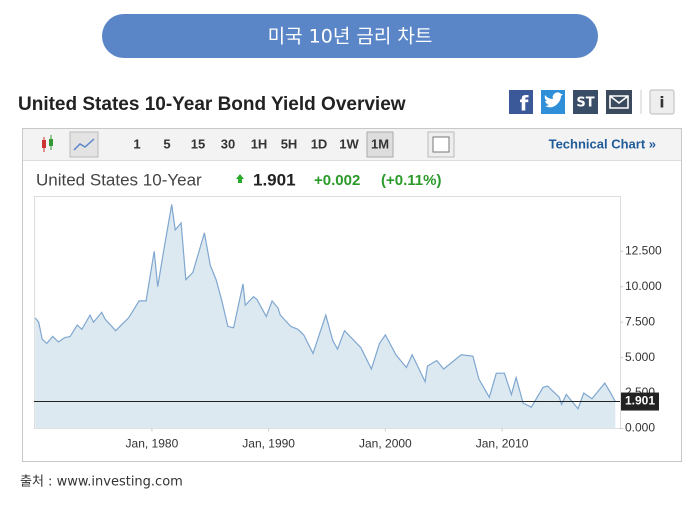 The height and width of the screenshot is (506, 700). I want to click on twitter-glyph, so click(553, 100).